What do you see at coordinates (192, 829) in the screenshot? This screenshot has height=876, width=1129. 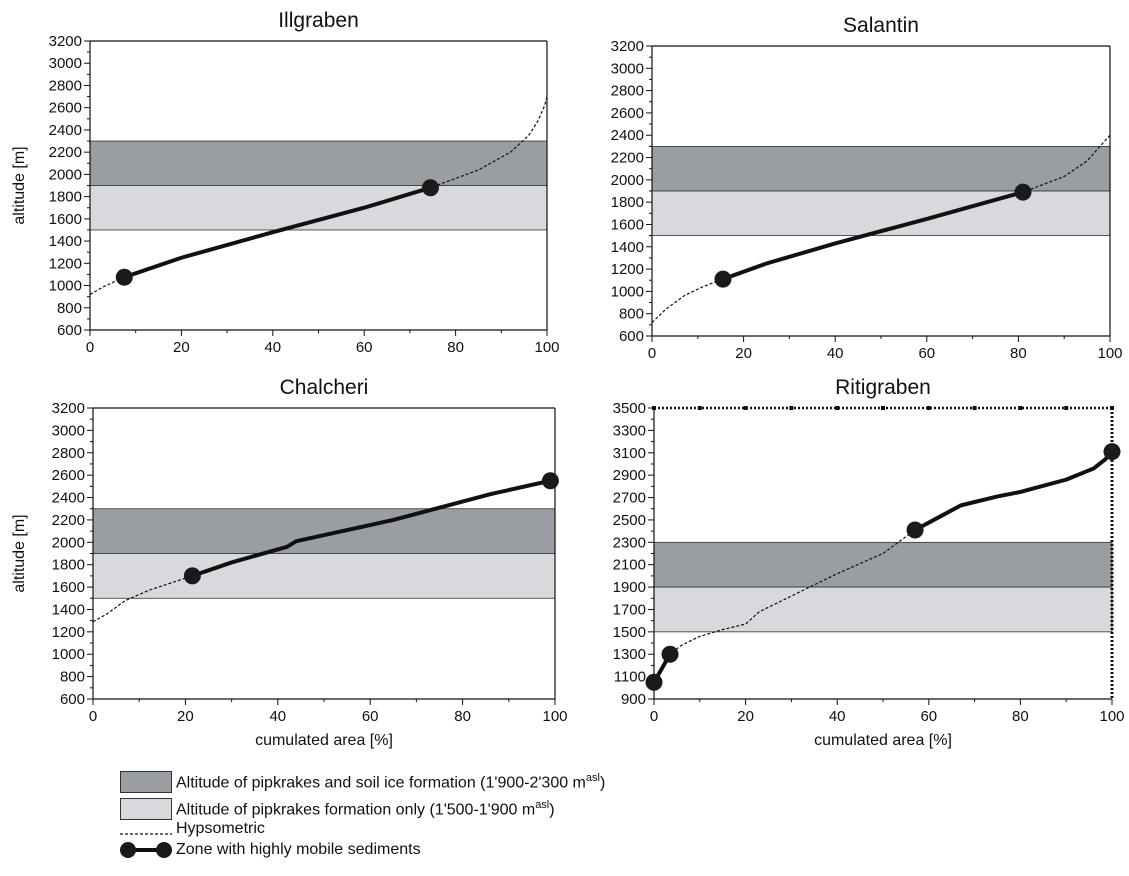 I see `legend-item-hypsometric: Hypsometric` at bounding box center [192, 829].